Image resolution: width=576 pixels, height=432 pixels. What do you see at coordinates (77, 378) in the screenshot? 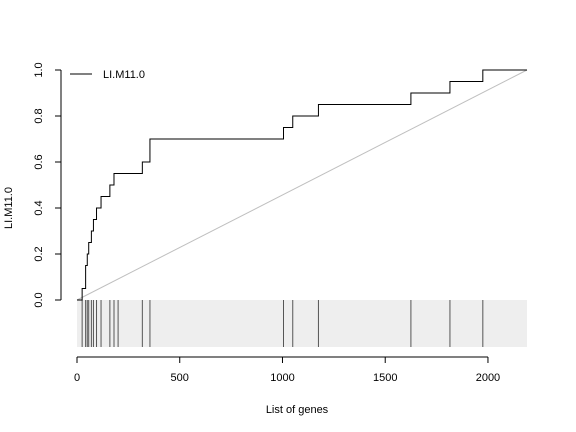
I see `x-tick-label-0: 0` at bounding box center [77, 378].